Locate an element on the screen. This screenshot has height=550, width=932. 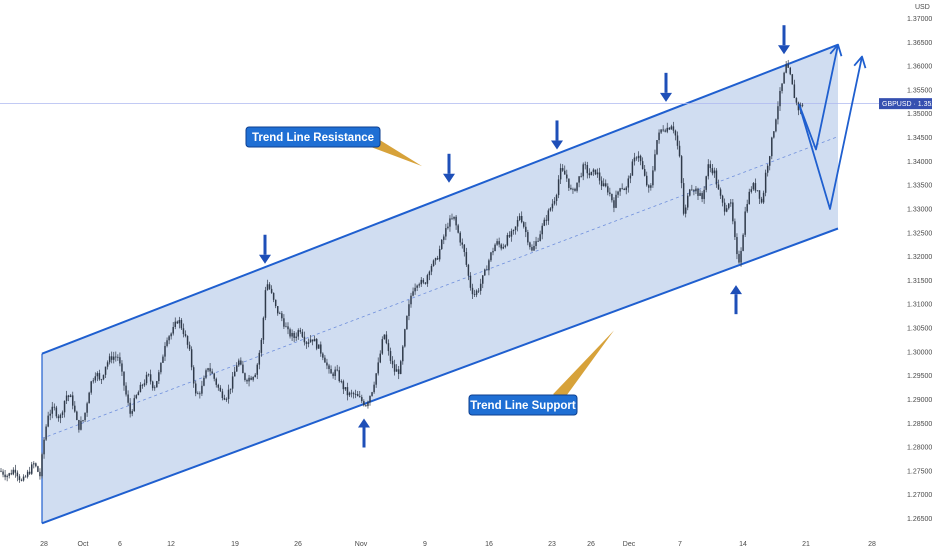
price-tick-label: 1.37000 is located at coordinates (919, 19).